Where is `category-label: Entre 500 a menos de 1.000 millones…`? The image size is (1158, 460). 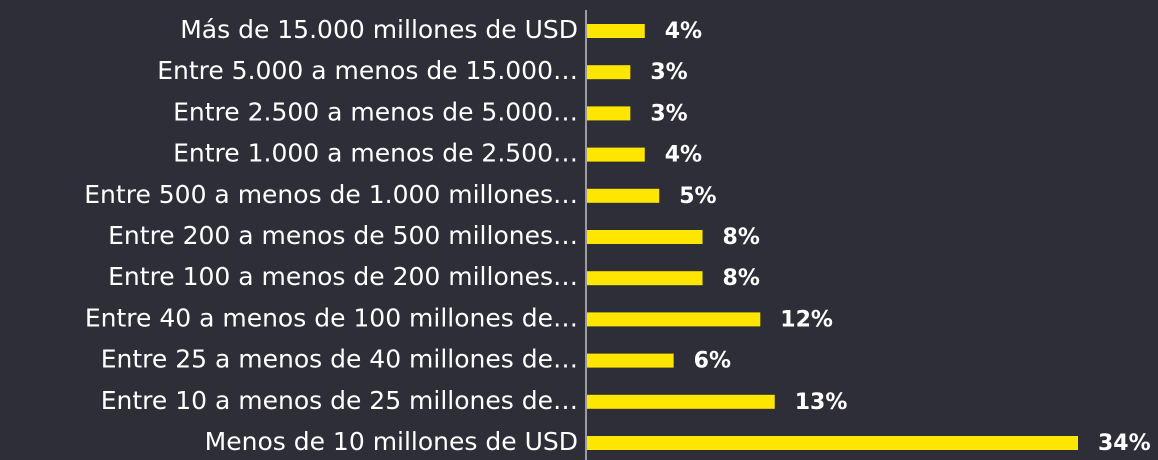 category-label: Entre 500 a menos de 1.000 millones… is located at coordinates (331, 194).